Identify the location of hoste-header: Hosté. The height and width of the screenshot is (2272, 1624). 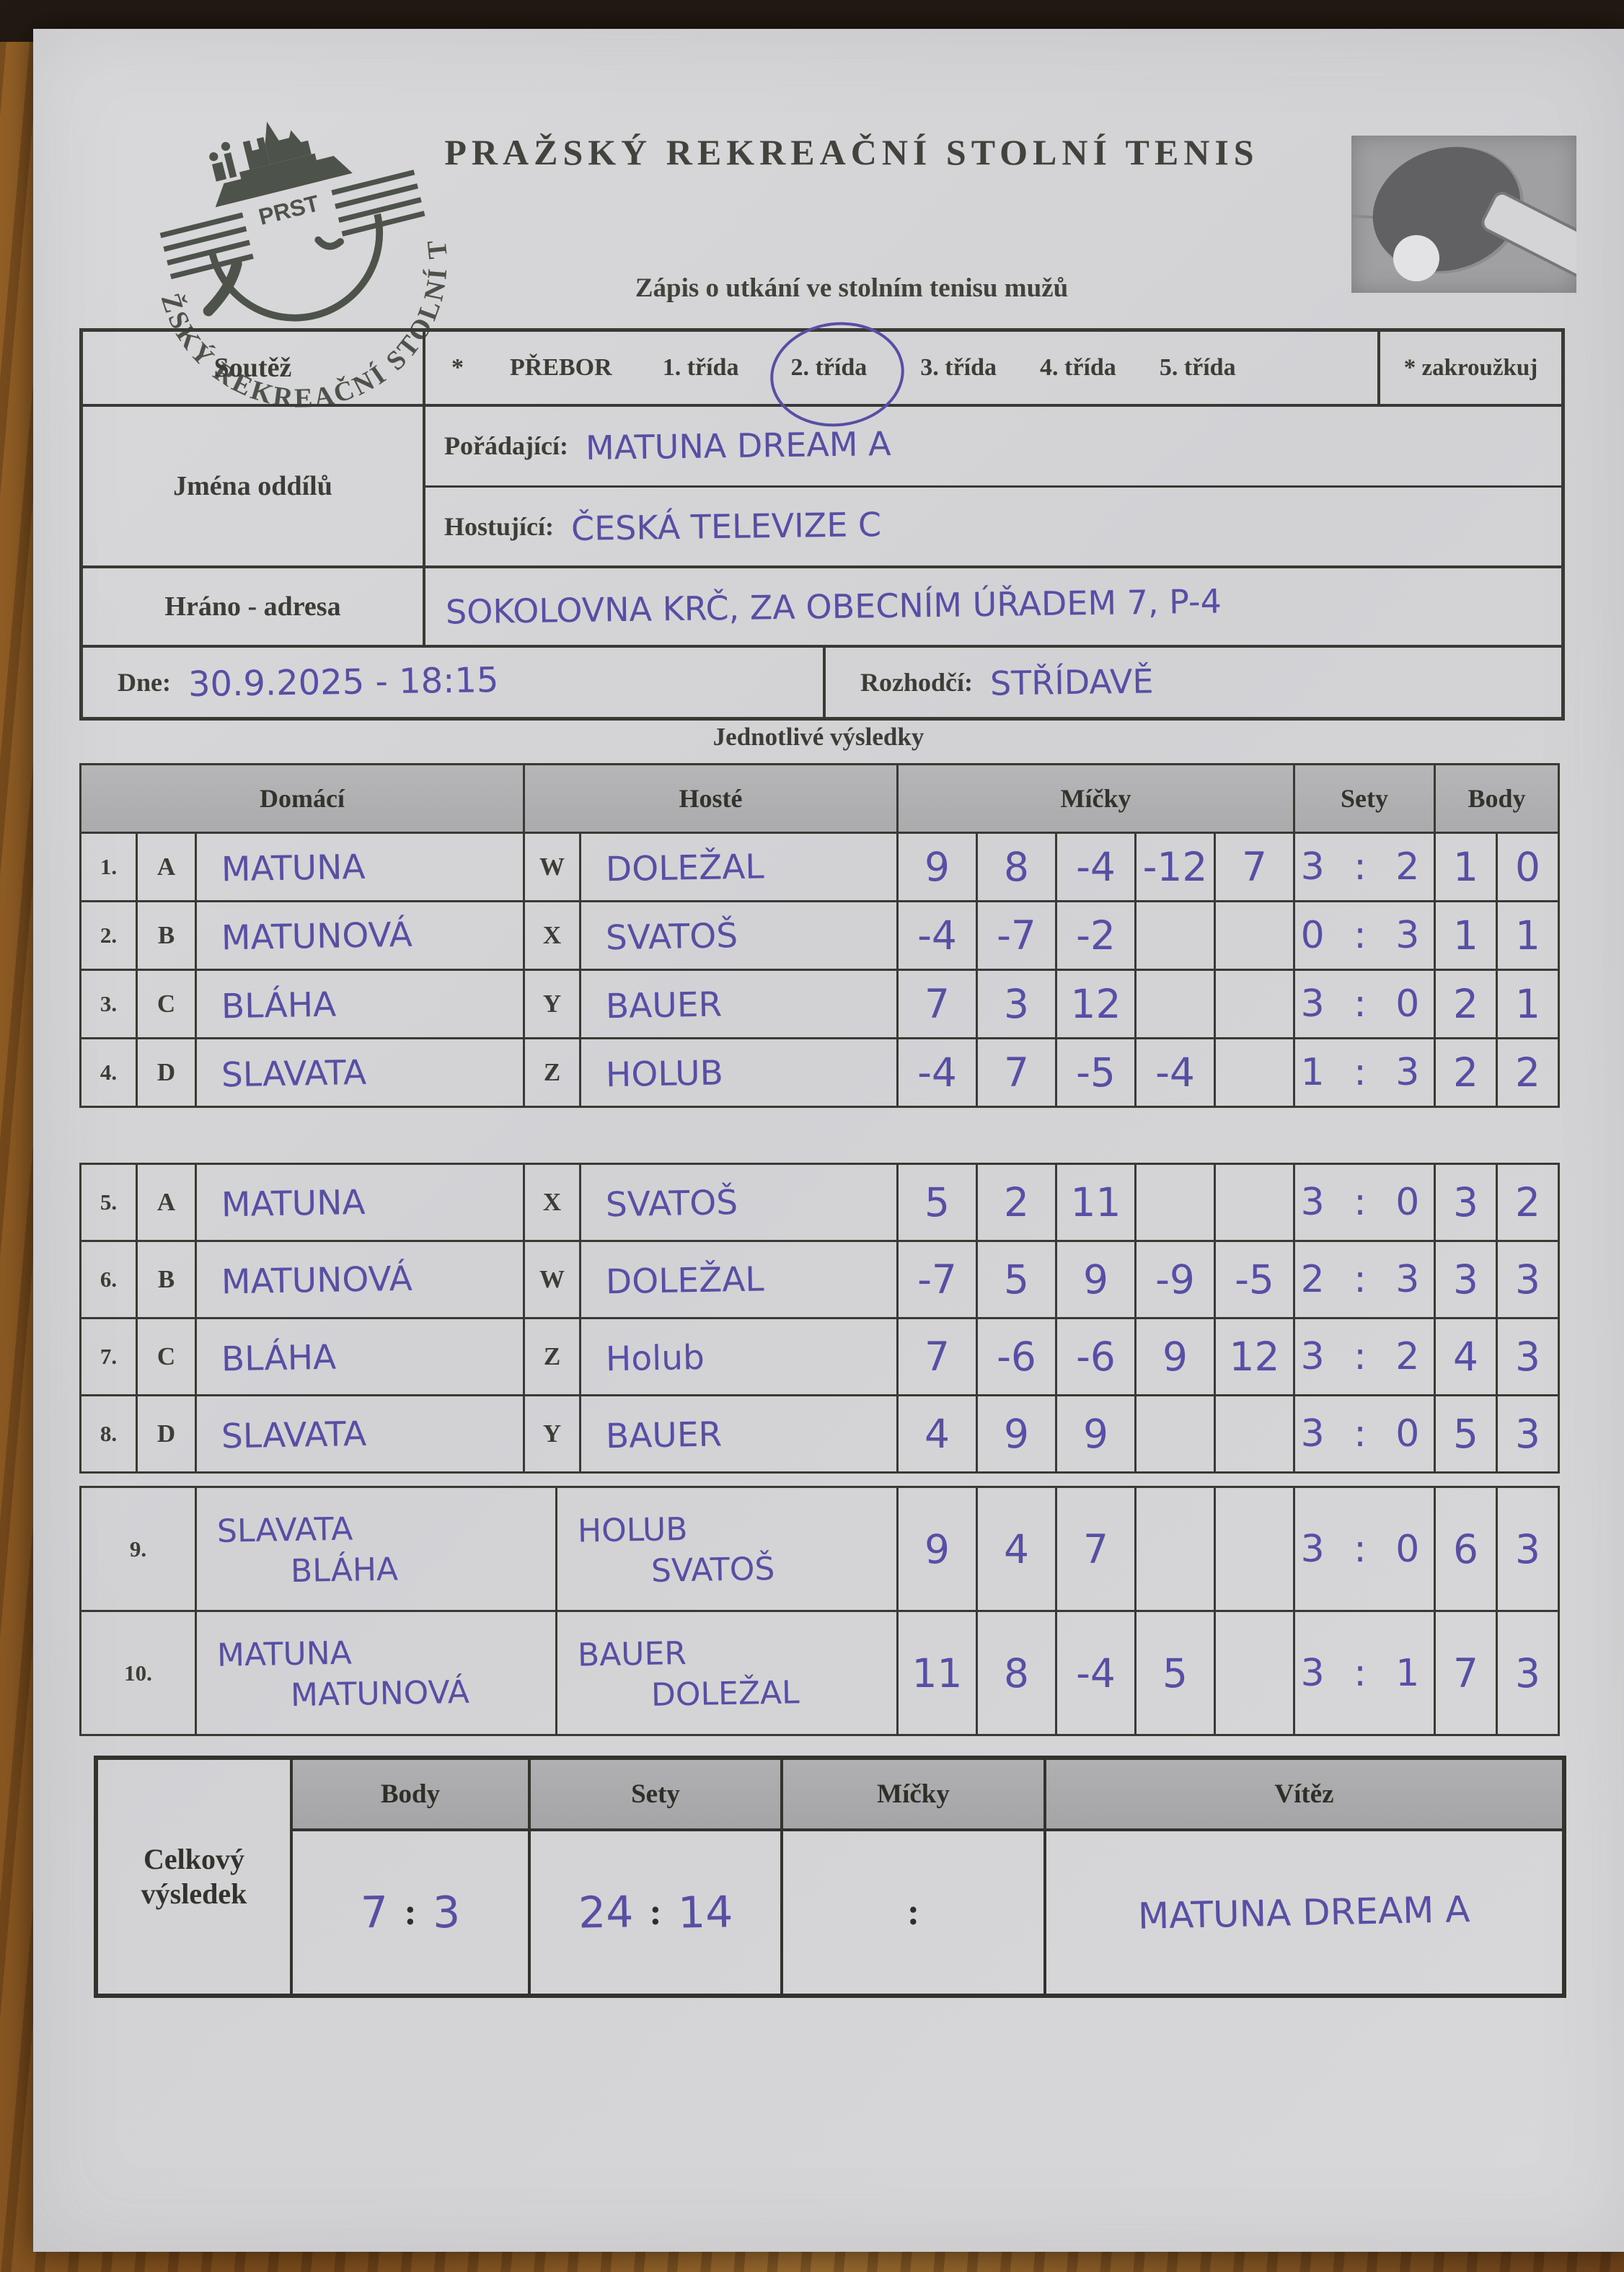
(711, 799).